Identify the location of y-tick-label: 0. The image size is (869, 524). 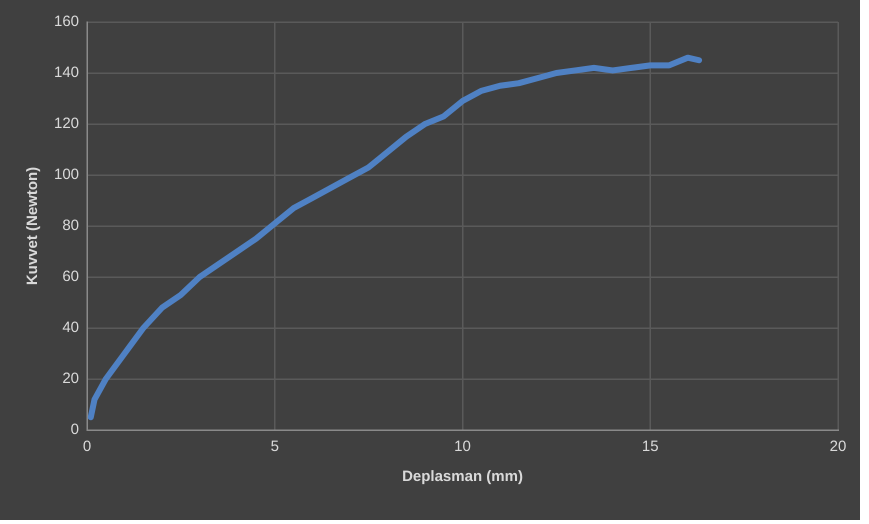
(75, 429).